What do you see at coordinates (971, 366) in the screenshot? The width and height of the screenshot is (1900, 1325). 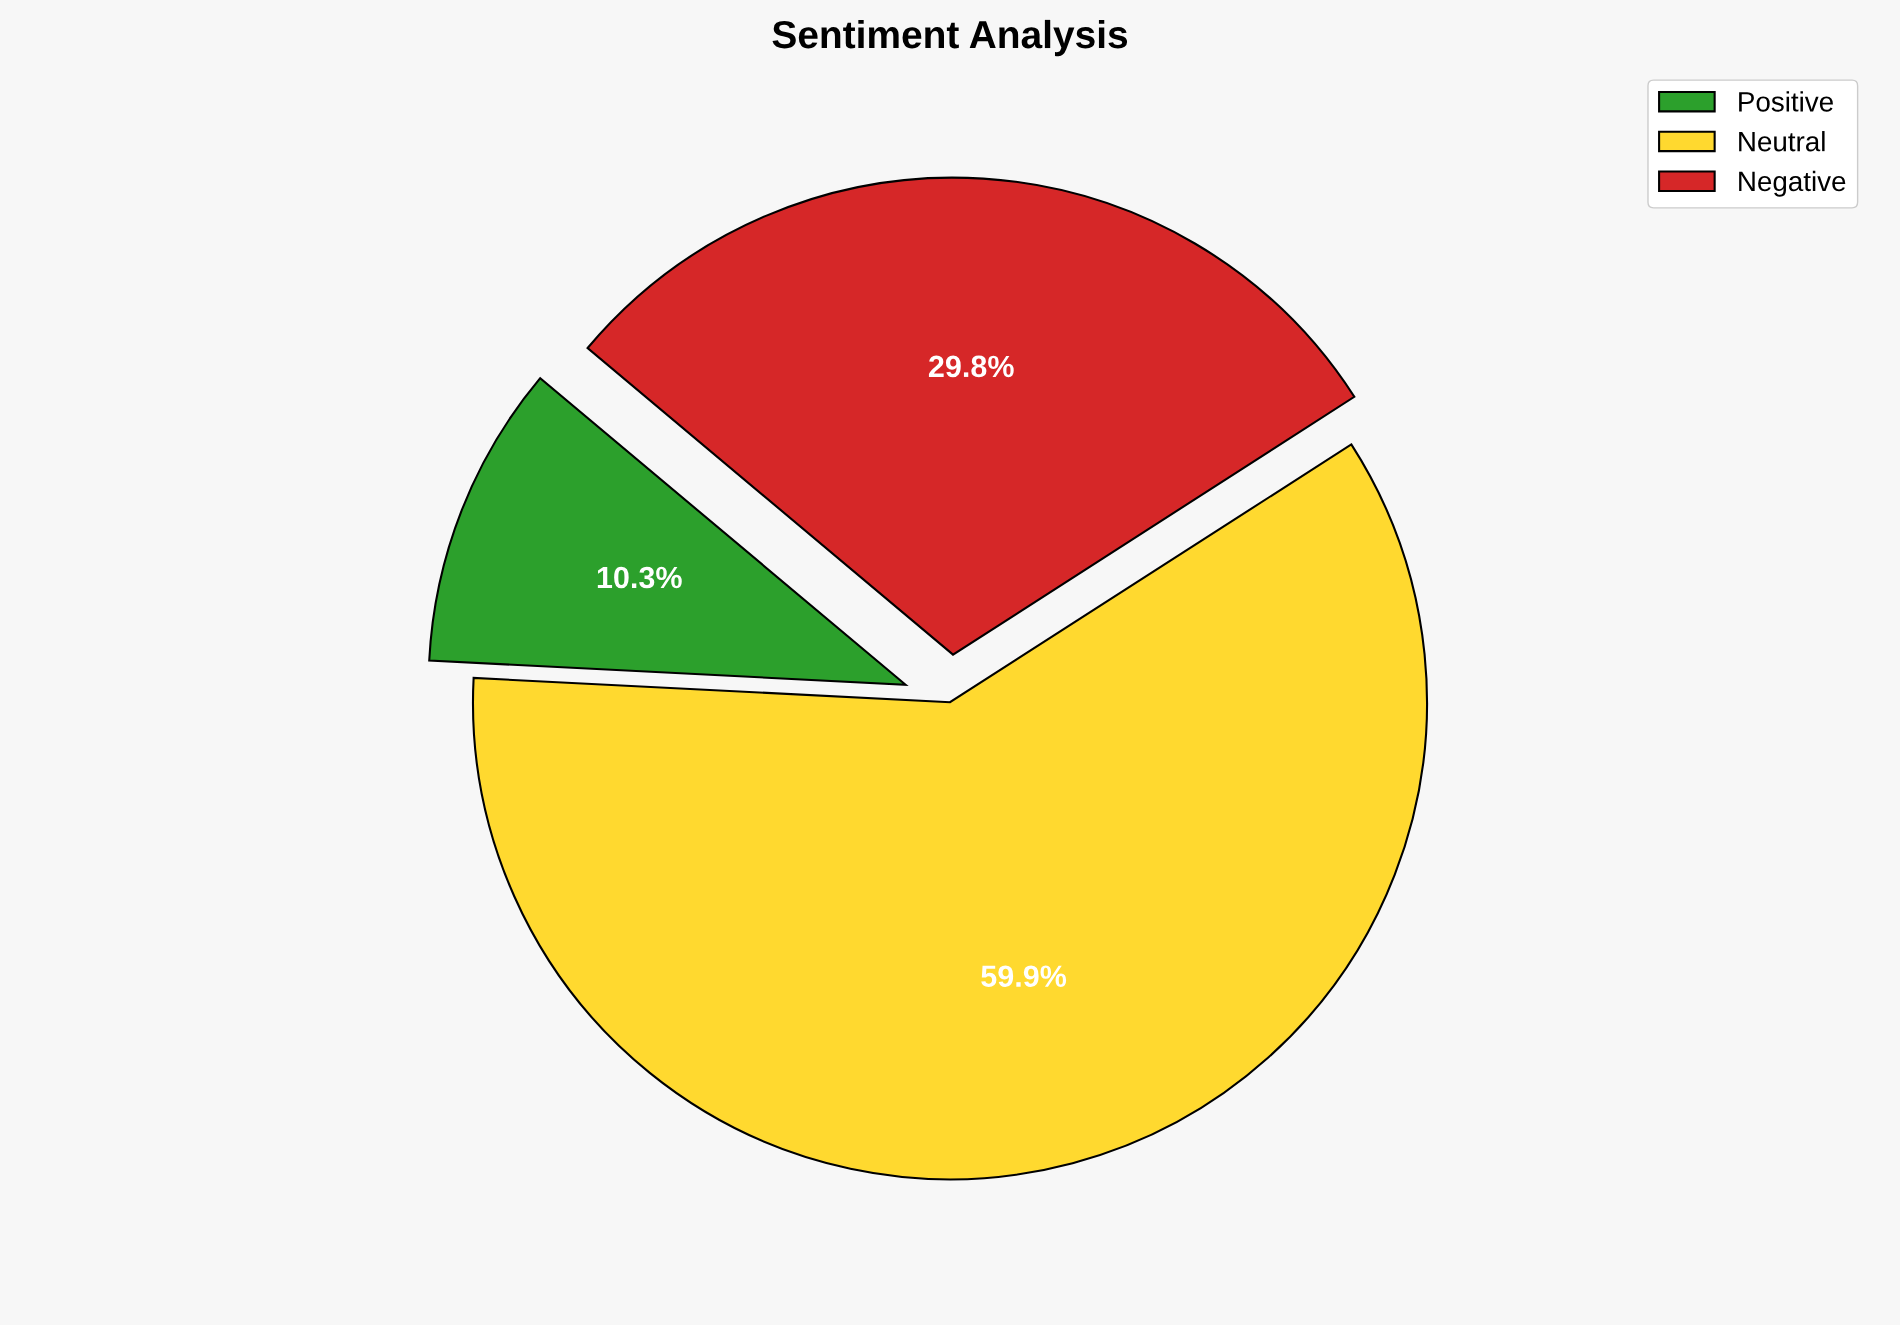 I see `data-label: 29.8%` at bounding box center [971, 366].